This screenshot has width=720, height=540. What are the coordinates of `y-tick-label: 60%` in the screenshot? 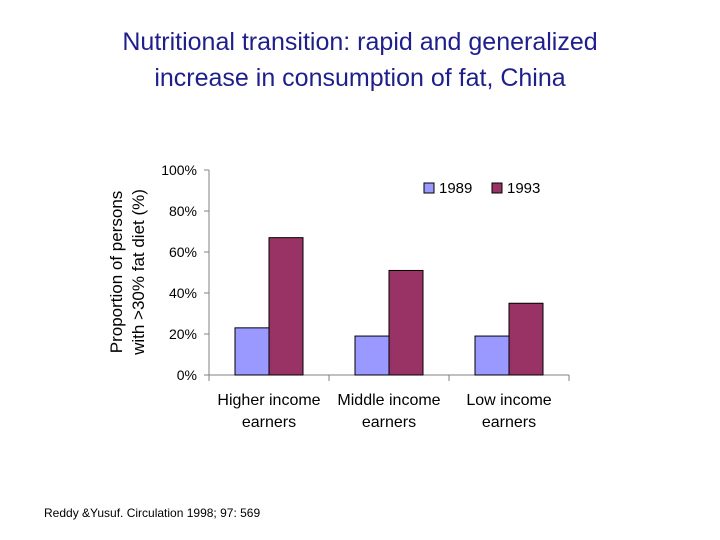 It's located at (183, 252).